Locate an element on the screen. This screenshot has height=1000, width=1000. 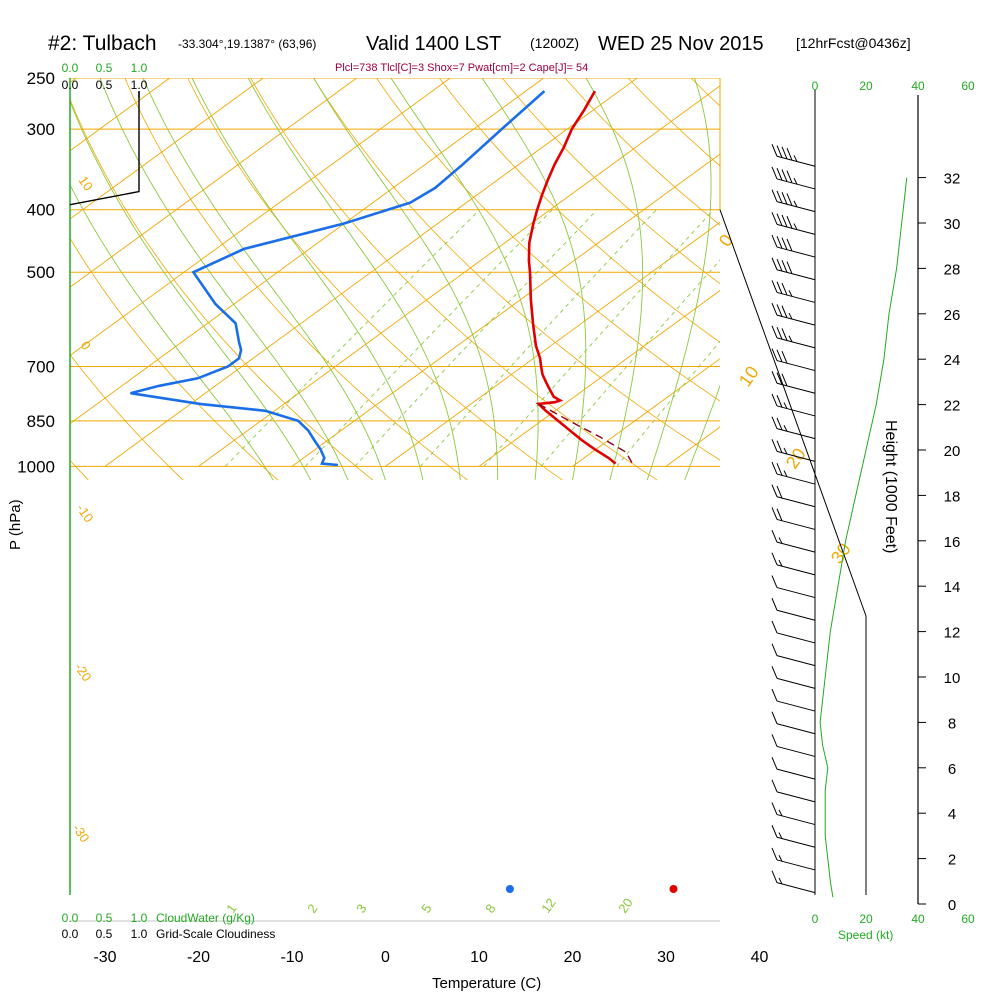
temperature-tick-label: 40 is located at coordinates (760, 957).